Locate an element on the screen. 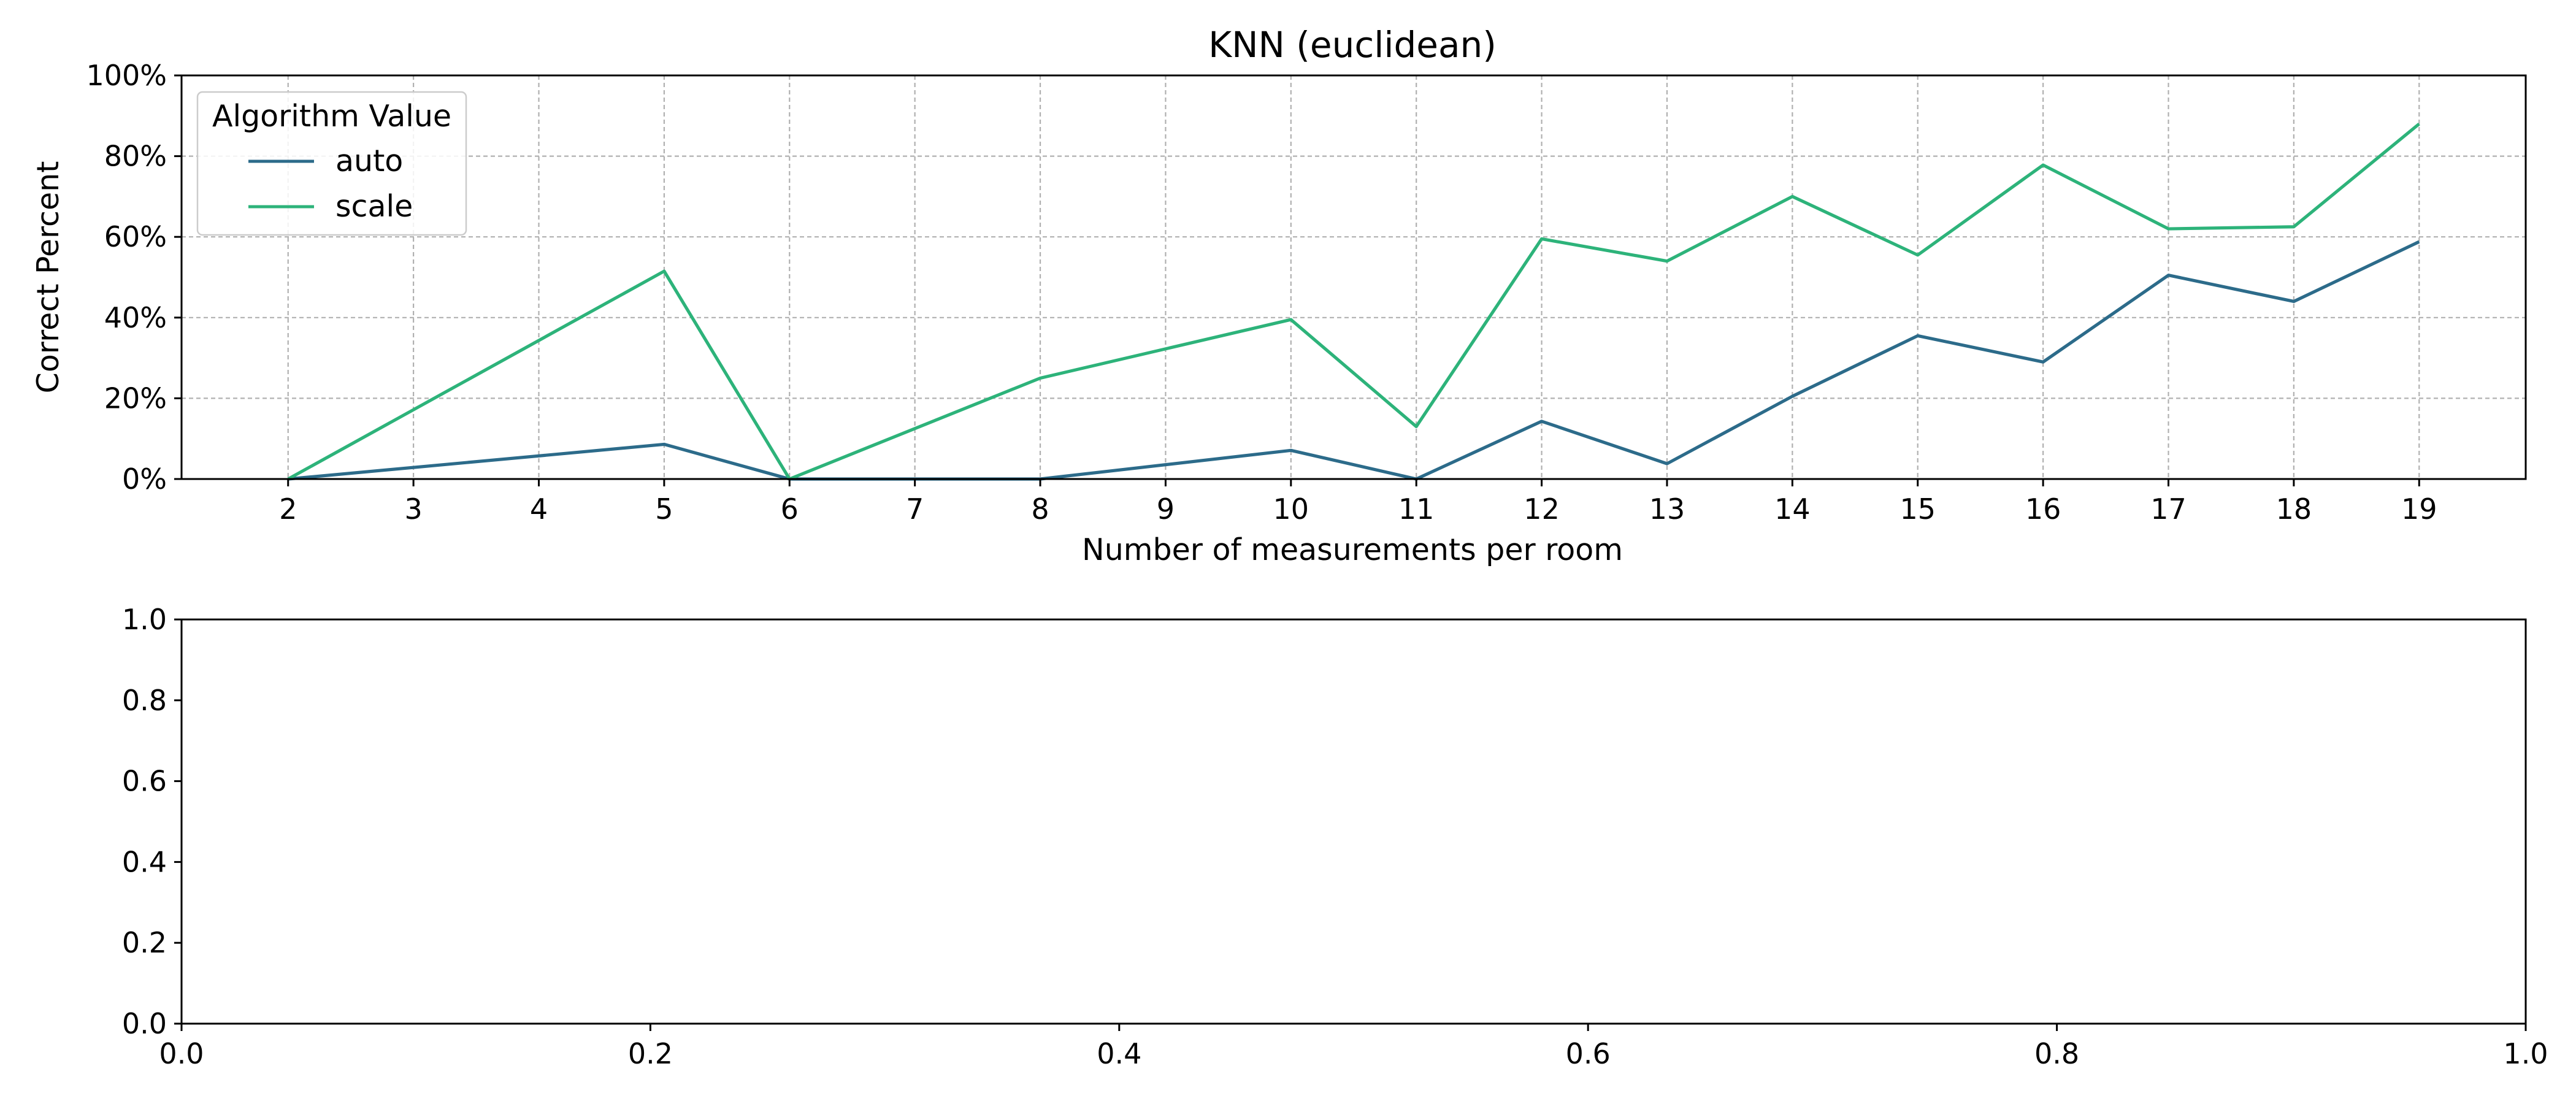 This screenshot has height=1104, width=2576. bottom-x-tick-label: 0.4 is located at coordinates (1119, 1053).